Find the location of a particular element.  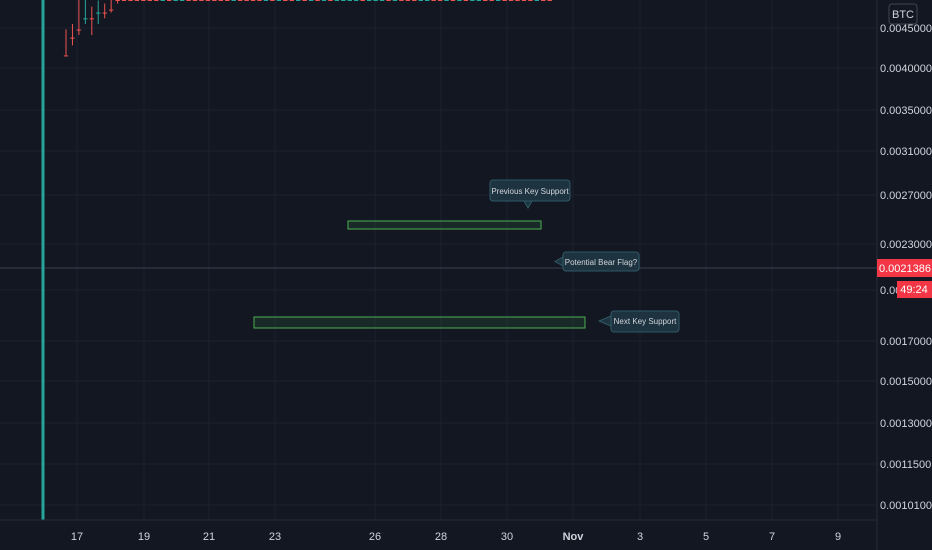

countdown-tag is located at coordinates (914, 289).